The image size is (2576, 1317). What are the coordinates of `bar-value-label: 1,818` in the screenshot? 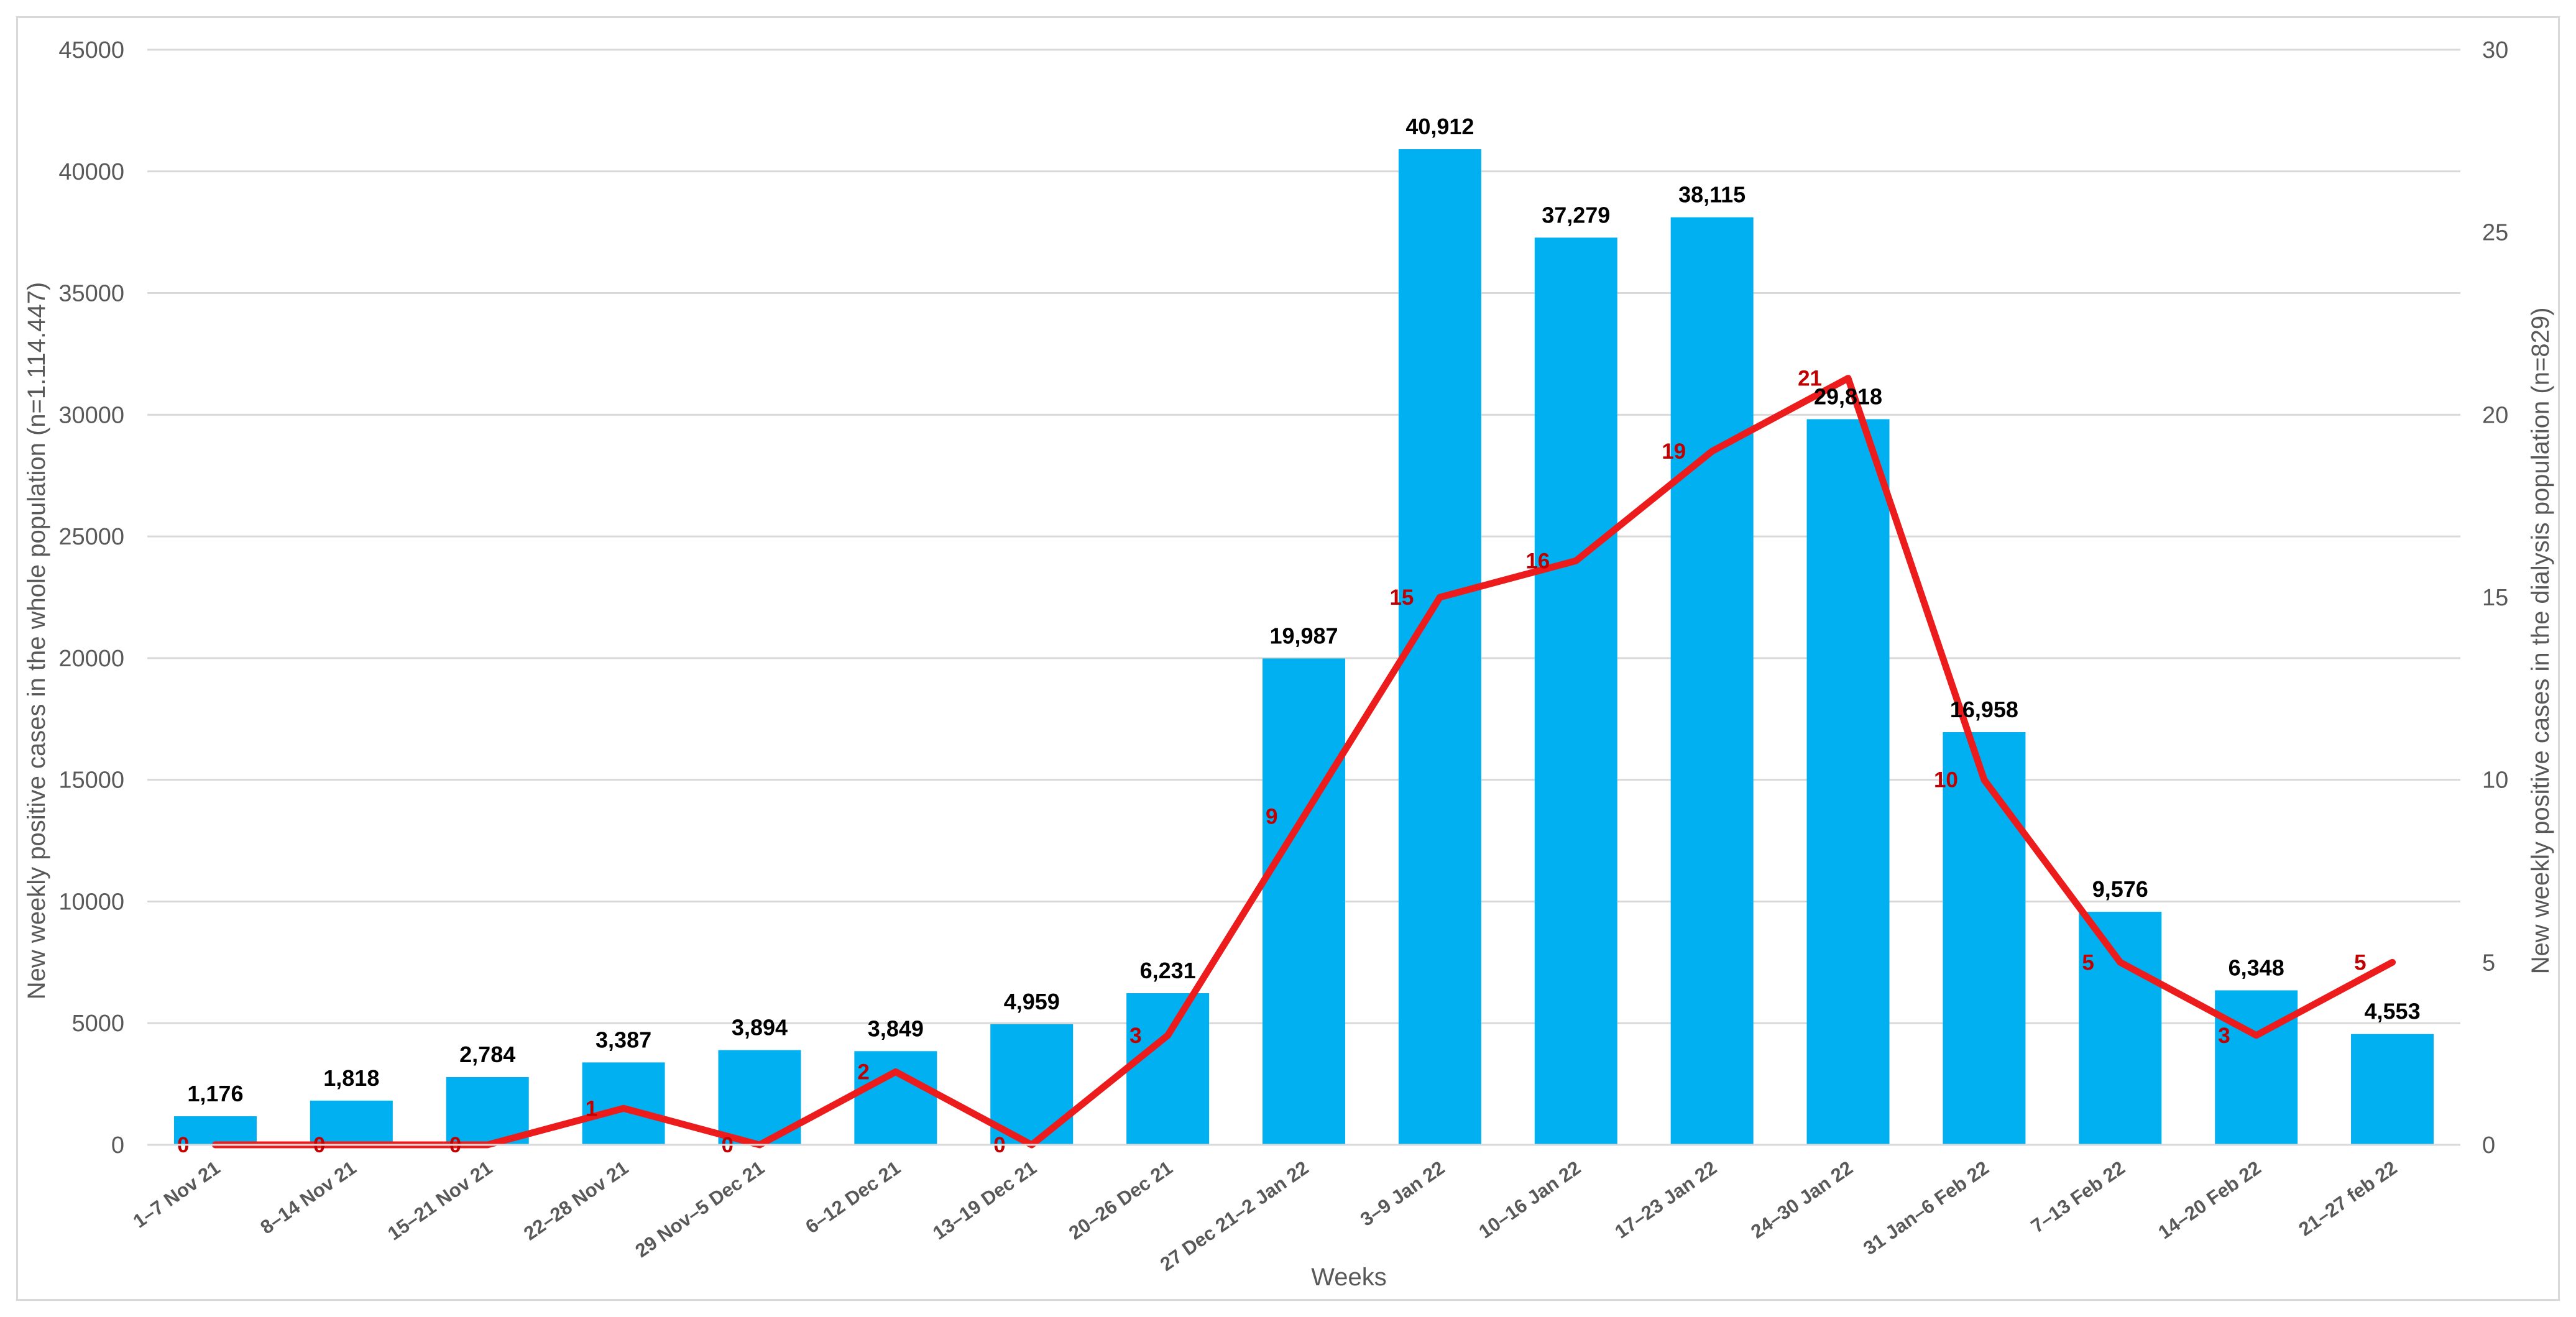 It's located at (351, 1078).